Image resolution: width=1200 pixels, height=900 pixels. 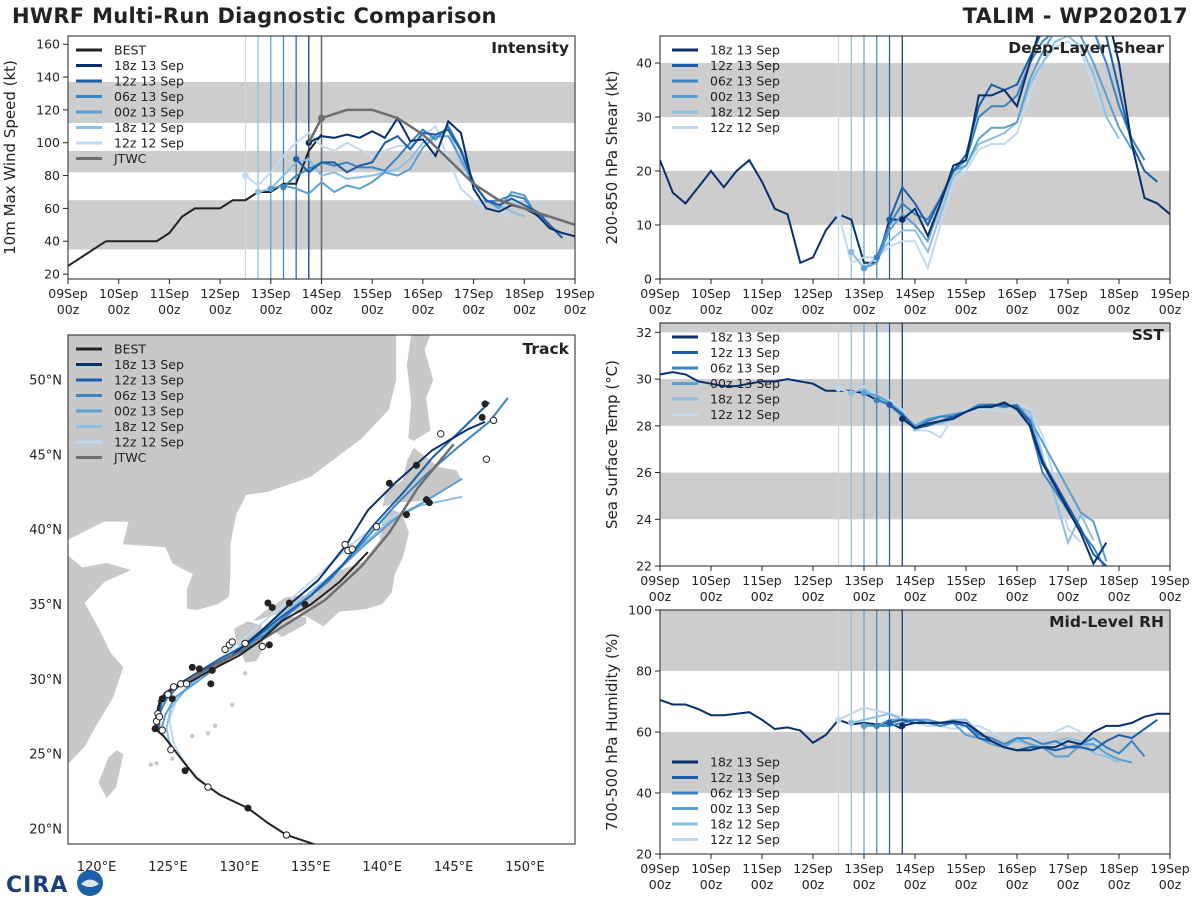 What do you see at coordinates (612, 158) in the screenshot?
I see `shear-ylabel: 200-850 hPa Shear (kt)` at bounding box center [612, 158].